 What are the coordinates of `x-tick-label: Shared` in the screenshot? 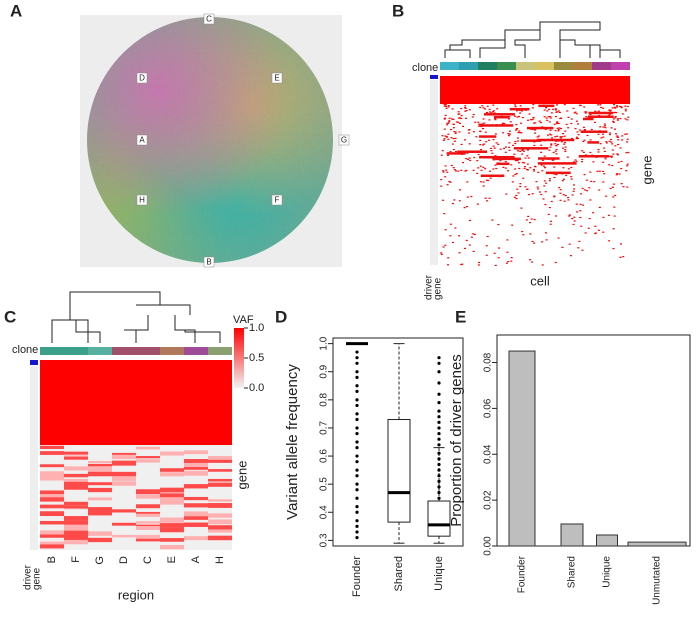 It's located at (572, 572).